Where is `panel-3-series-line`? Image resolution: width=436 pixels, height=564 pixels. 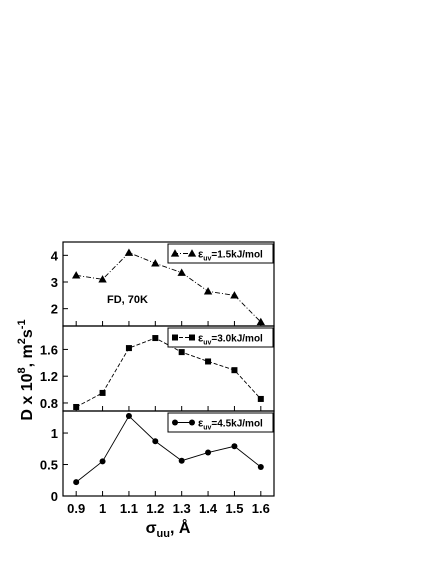
panel-3-series-line is located at coordinates (168, 449).